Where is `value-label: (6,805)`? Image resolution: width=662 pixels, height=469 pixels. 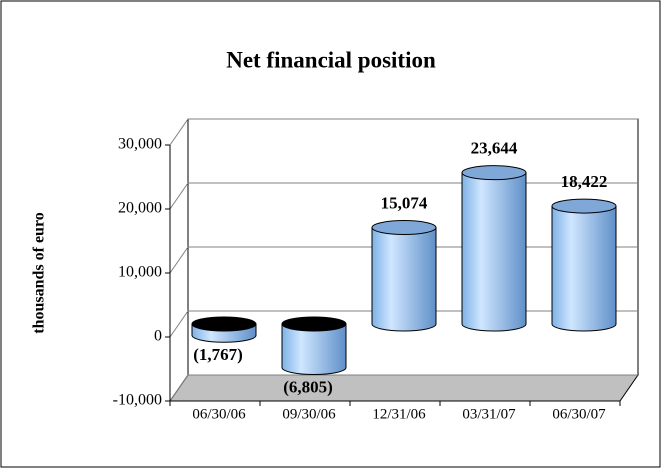
value-label: (6,805) is located at coordinates (308, 386).